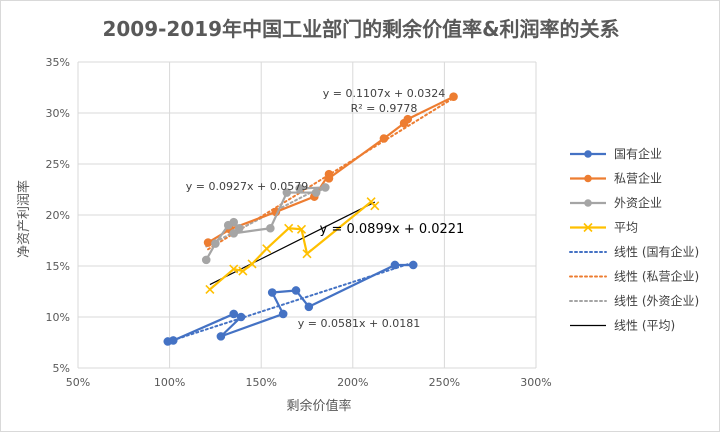 This screenshot has width=720, height=433. What do you see at coordinates (638, 202) in the screenshot?
I see `legend-label: 外资企业` at bounding box center [638, 202].